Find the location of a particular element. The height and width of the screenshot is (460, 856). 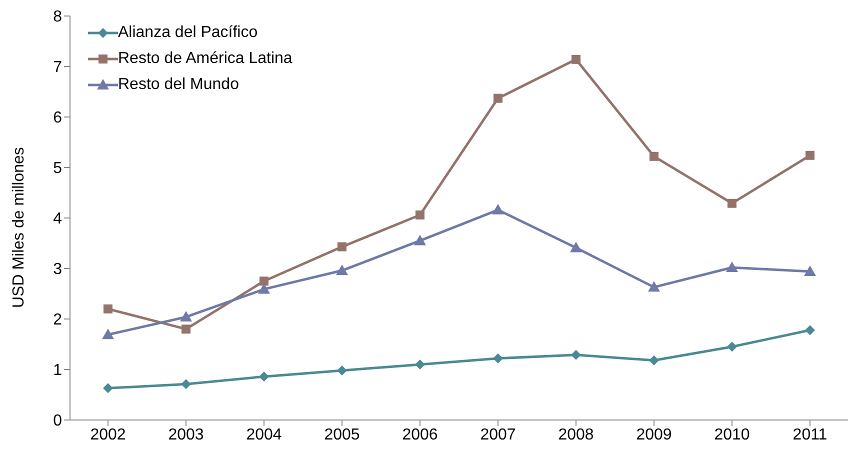

y-tick-label: 2 is located at coordinates (57, 320).